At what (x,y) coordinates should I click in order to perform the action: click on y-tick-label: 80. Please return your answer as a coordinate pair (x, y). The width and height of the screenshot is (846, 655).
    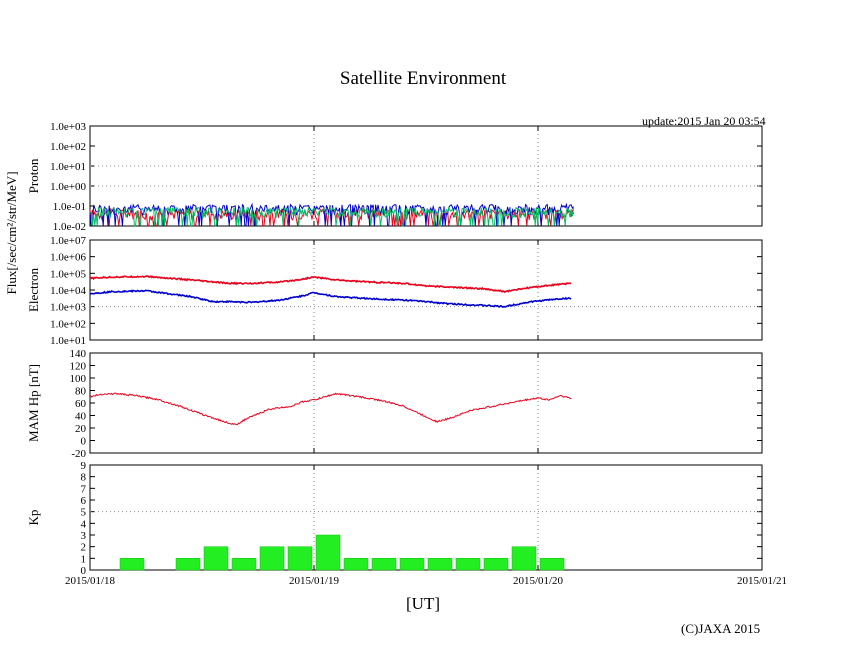
    Looking at the image, I should click on (81, 392).